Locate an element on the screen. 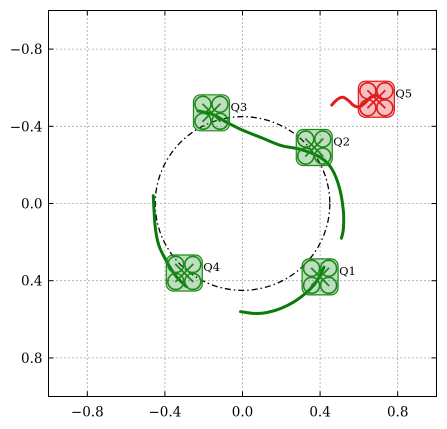  y-tick-label: −0.8 is located at coordinates (26, 50).